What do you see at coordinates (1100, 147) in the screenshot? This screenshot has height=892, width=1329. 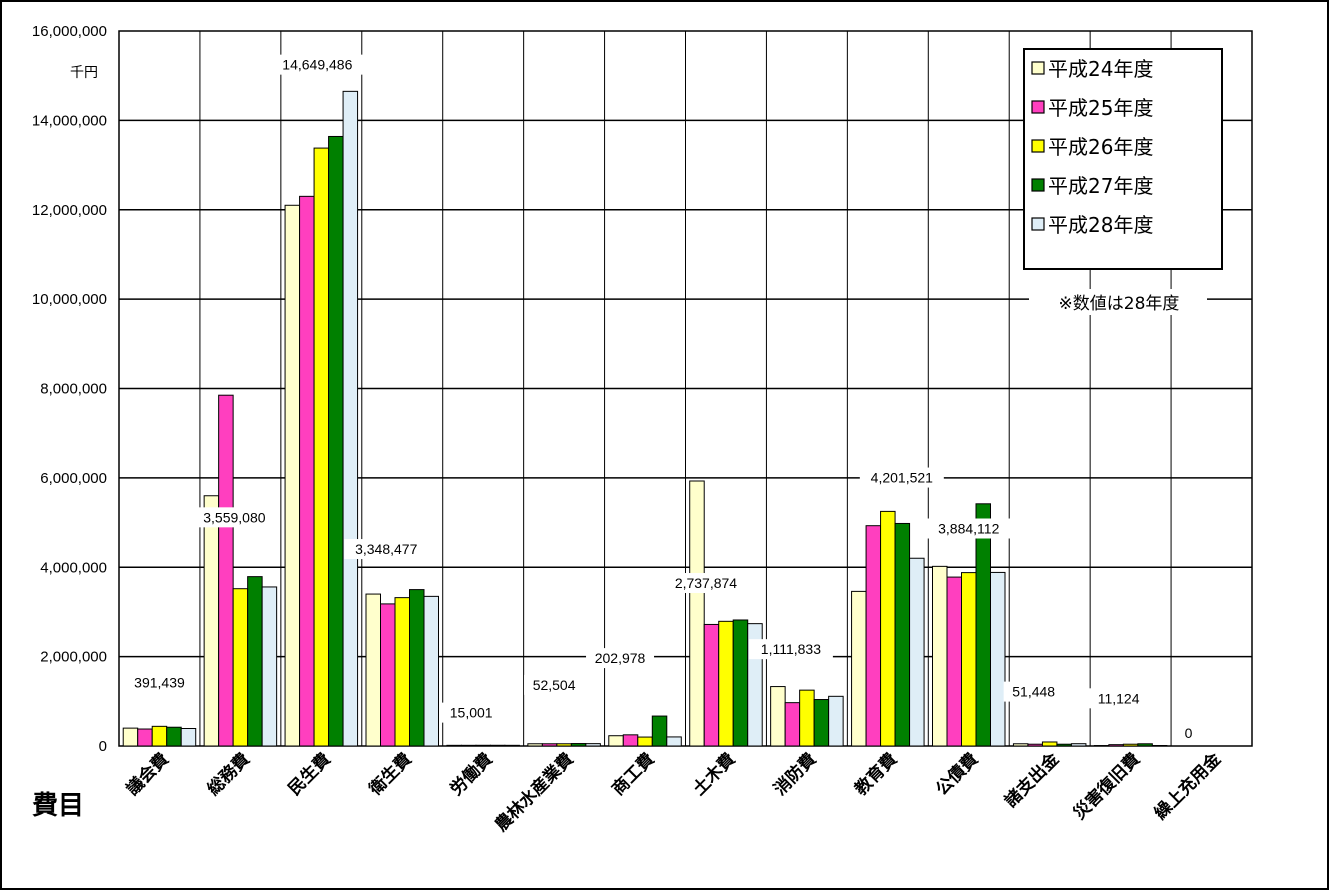 I see `legend-entry: 平成26年度` at bounding box center [1100, 147].